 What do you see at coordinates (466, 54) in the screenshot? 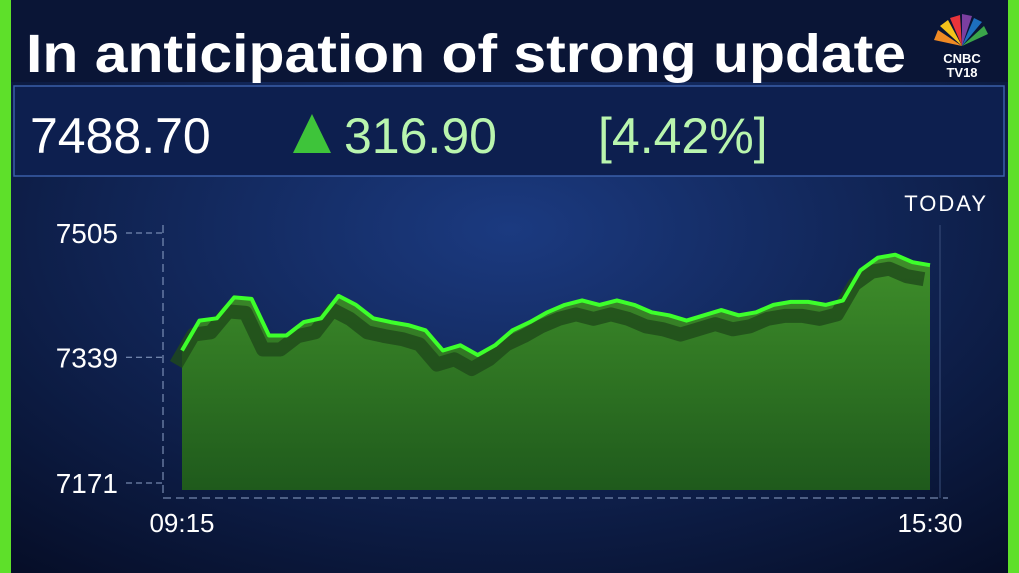
I see `title: In anticipation of strong update` at bounding box center [466, 54].